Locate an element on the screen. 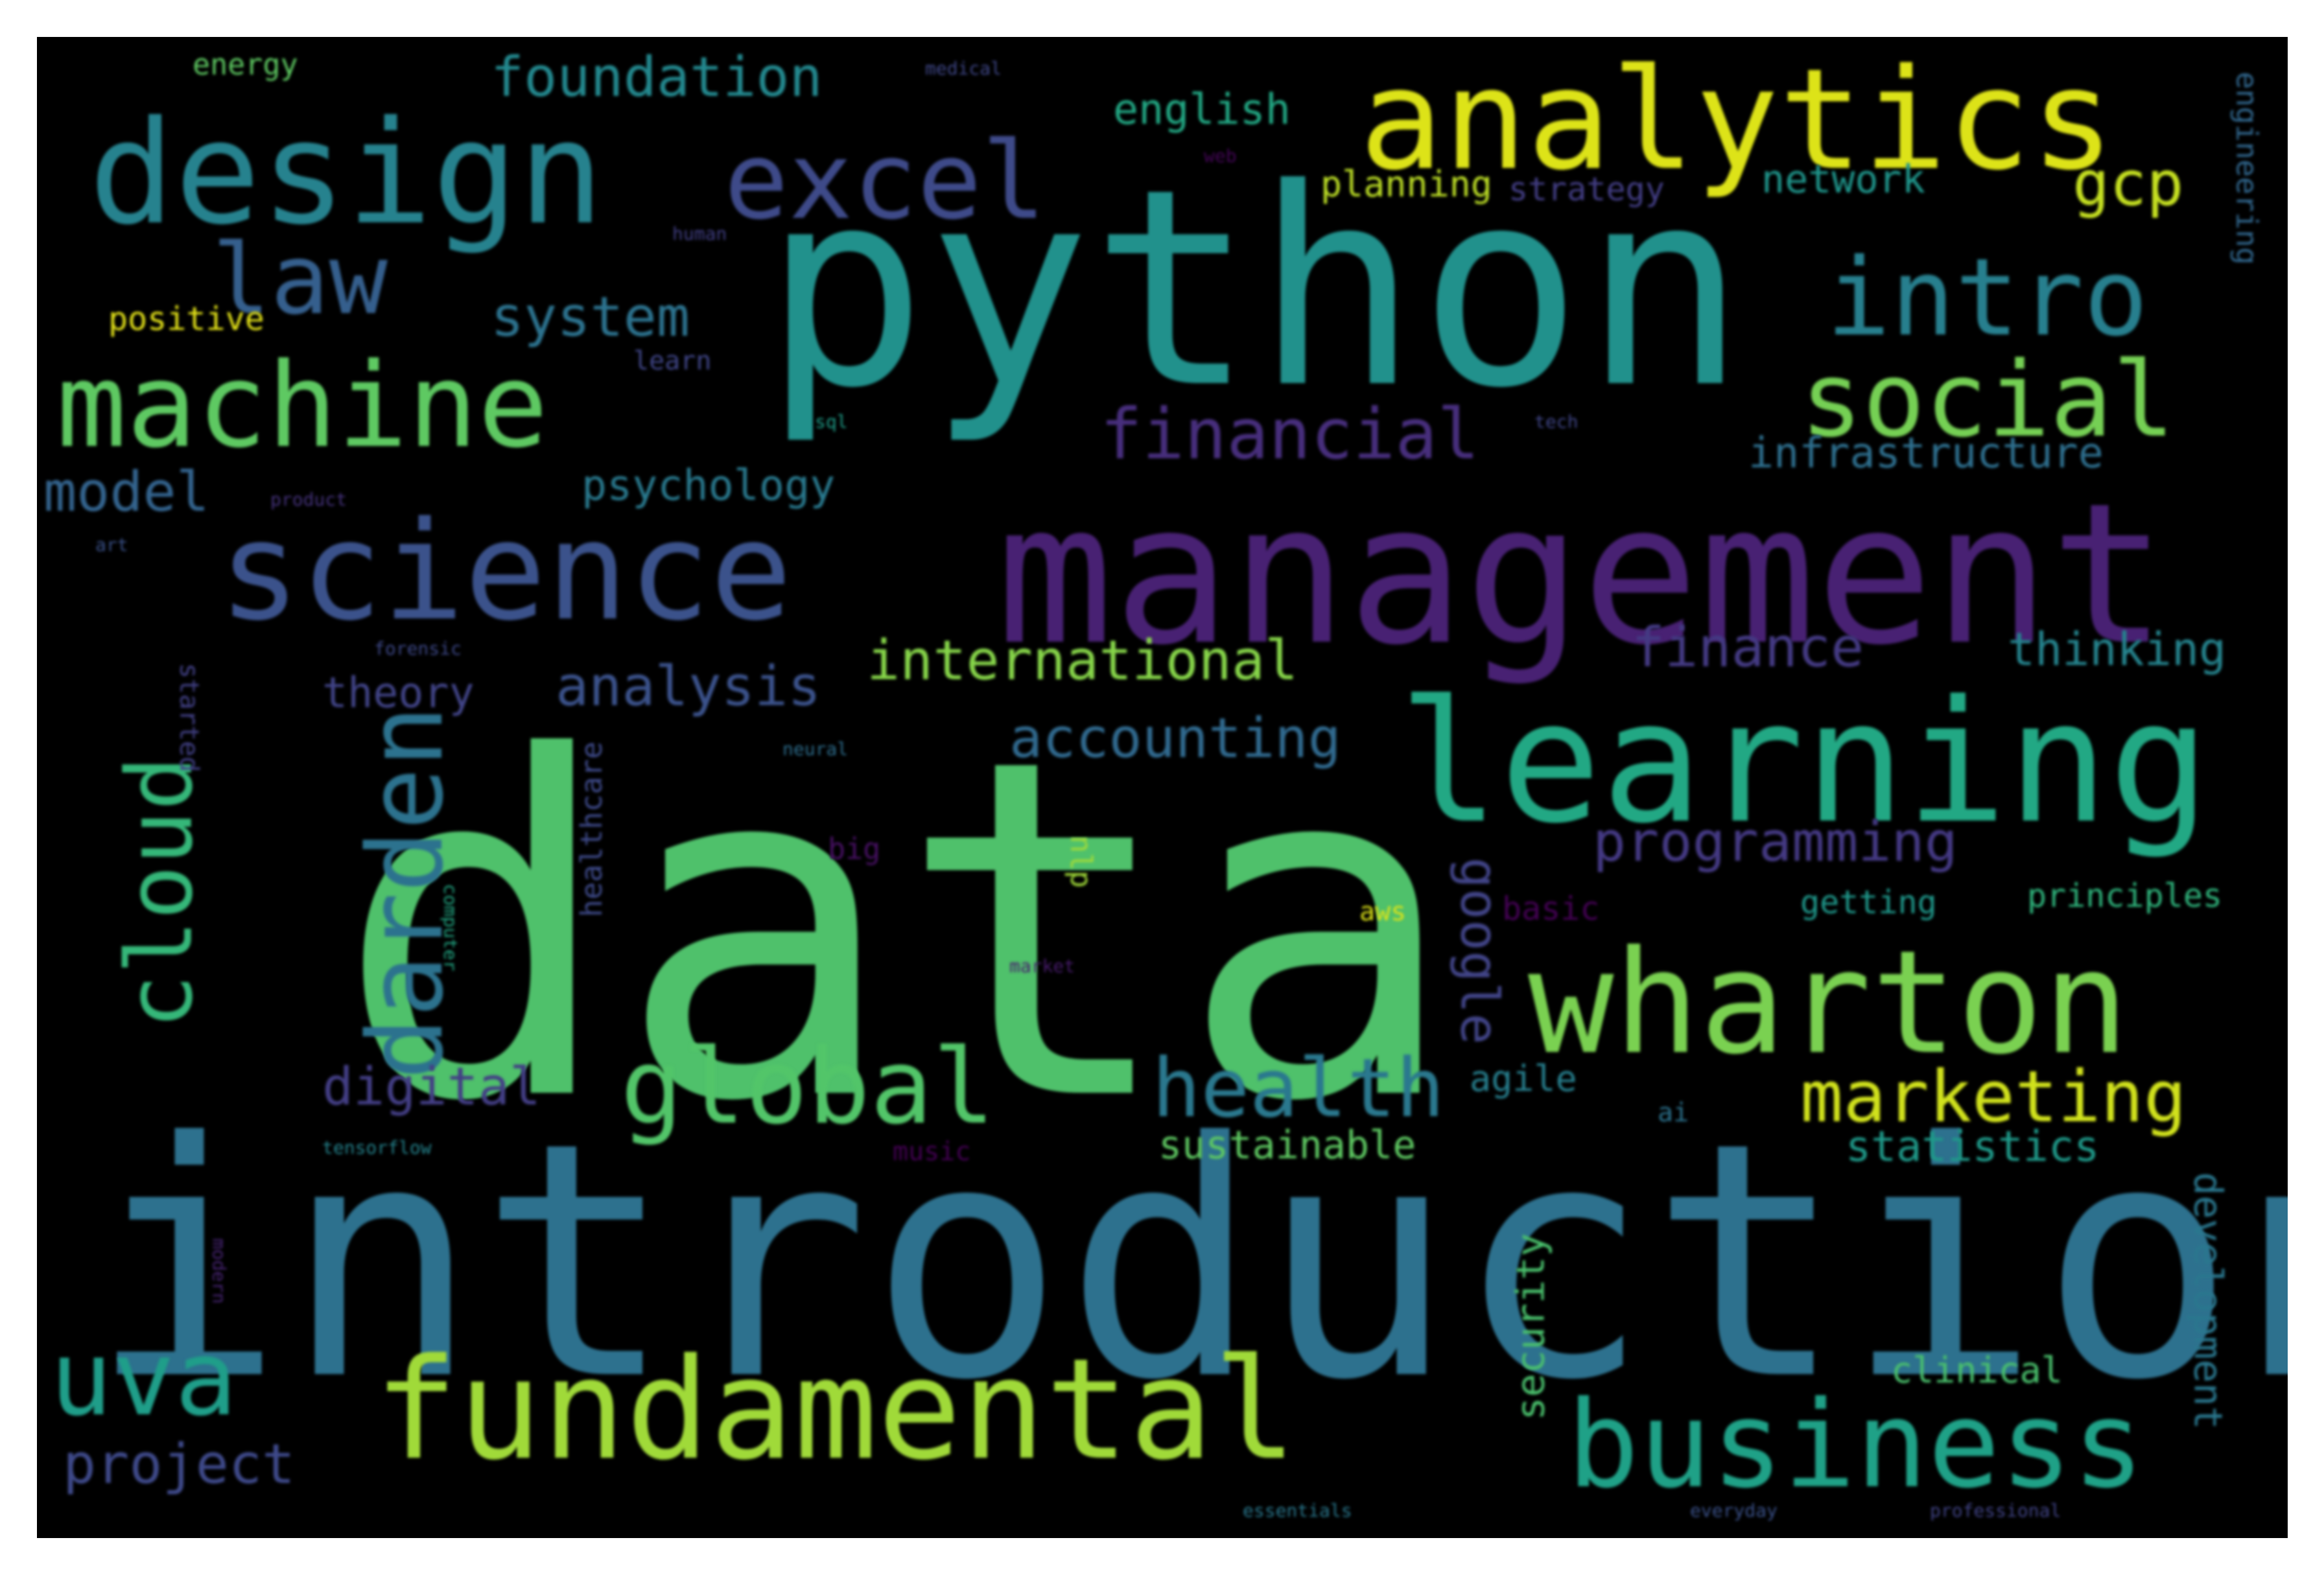 This screenshot has width=2324, height=1575. word-planning: planning is located at coordinates (1406, 184).